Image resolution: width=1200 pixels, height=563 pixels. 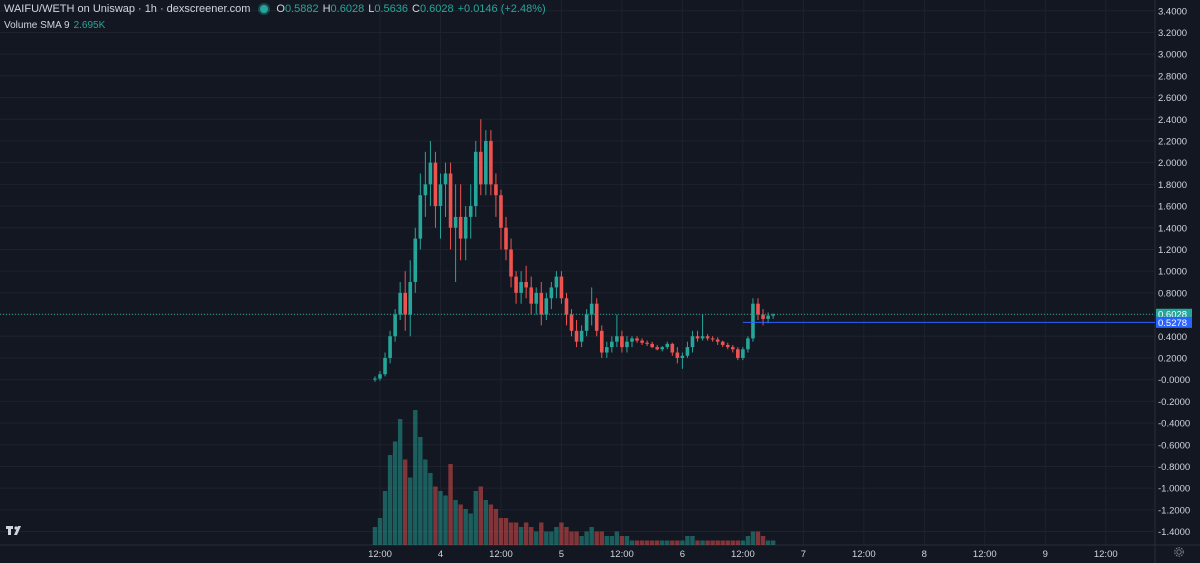 What do you see at coordinates (37, 25) in the screenshot?
I see `volume-label: Volume SMA 9` at bounding box center [37, 25].